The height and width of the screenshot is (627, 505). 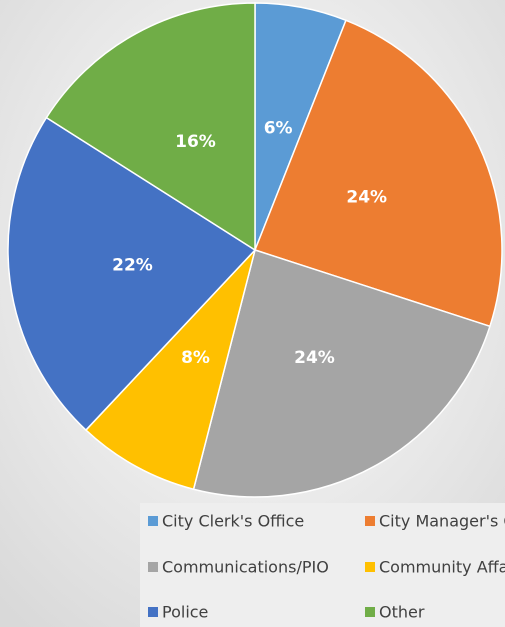 What do you see at coordinates (442, 521) in the screenshot?
I see `legend-label: City Manager's Office` at bounding box center [442, 521].